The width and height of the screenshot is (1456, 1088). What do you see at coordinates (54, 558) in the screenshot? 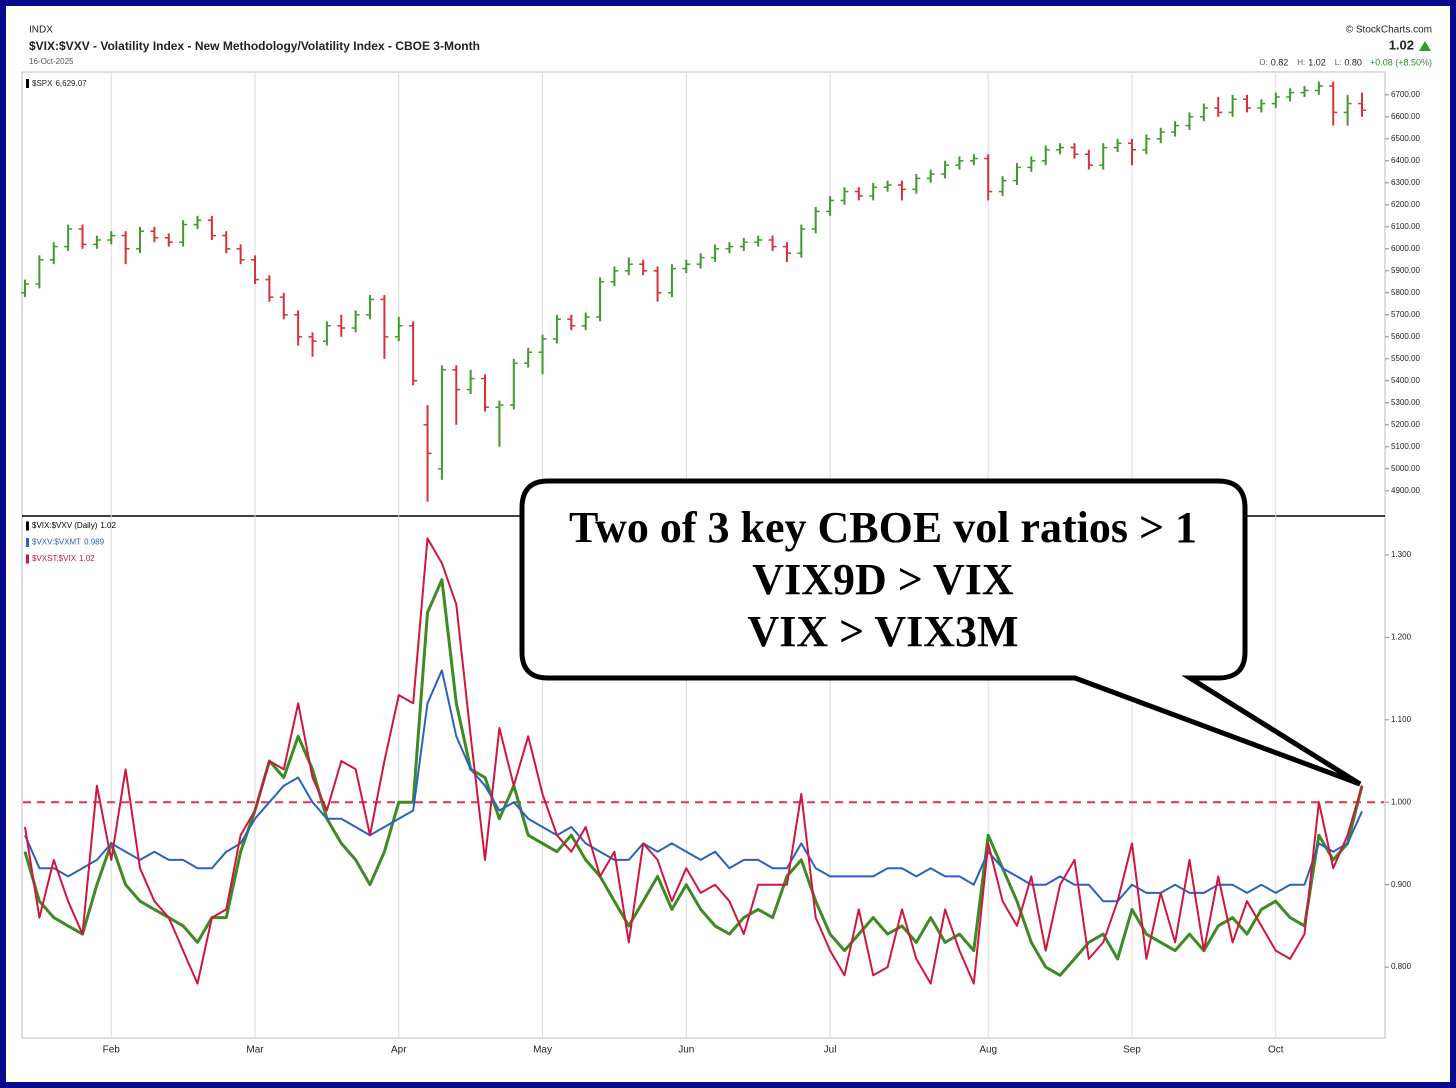
I see `legend-label: $VXST:$VIX` at bounding box center [54, 558].